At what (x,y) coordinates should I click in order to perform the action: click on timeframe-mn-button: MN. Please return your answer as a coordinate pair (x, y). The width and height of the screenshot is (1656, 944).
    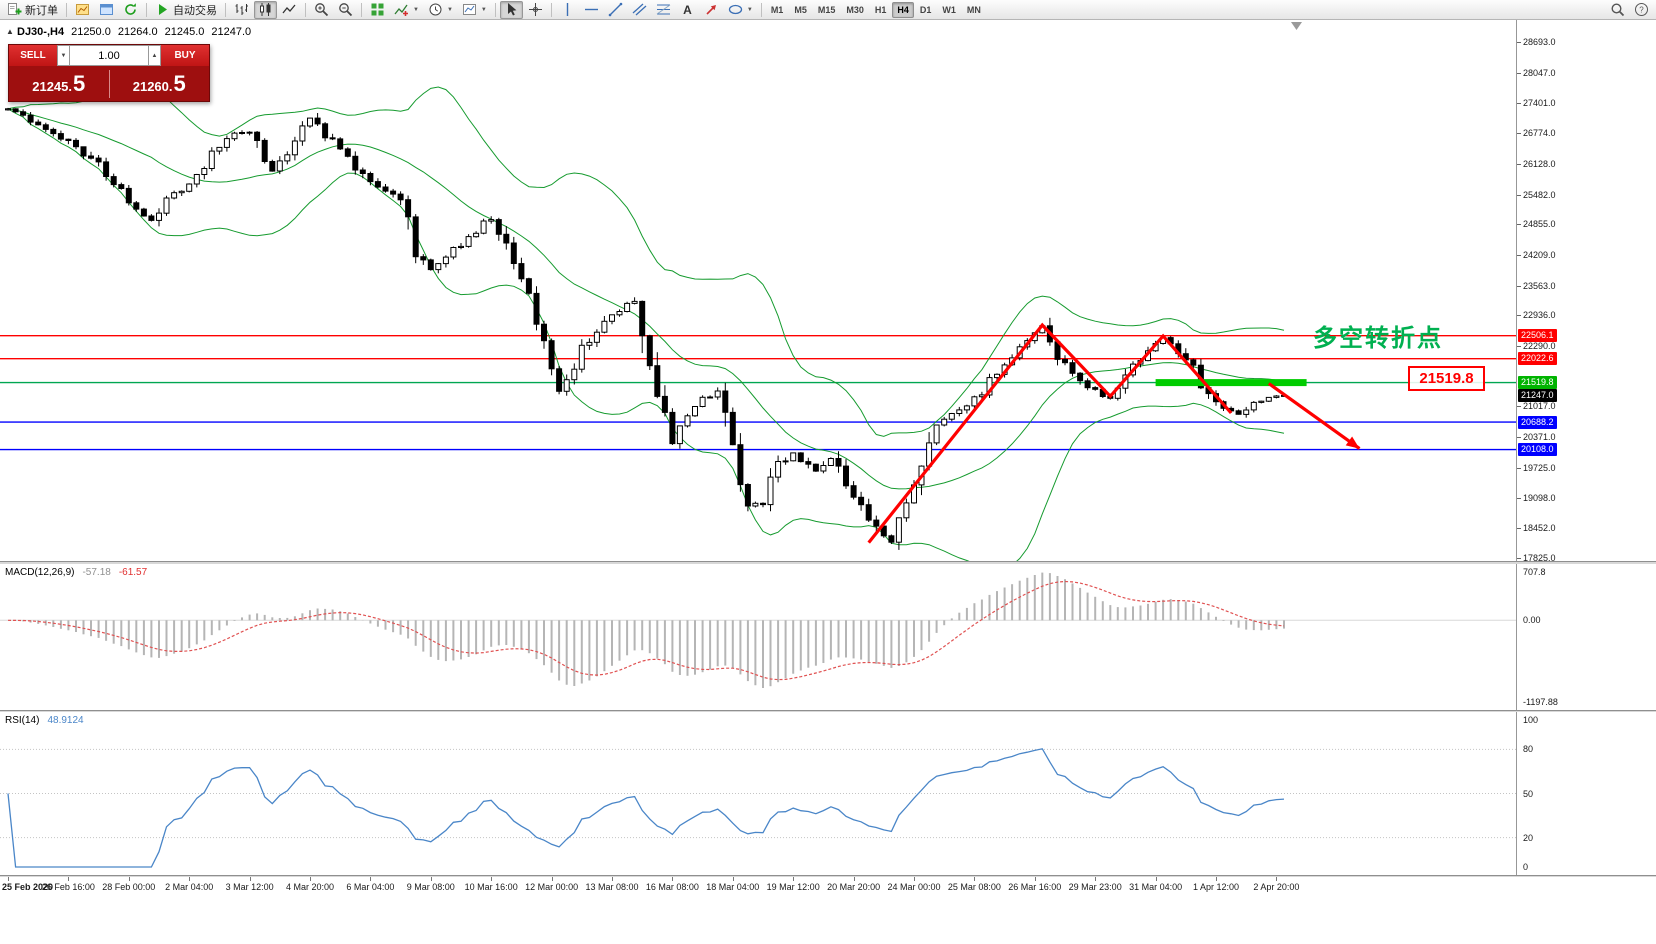
    Looking at the image, I should click on (973, 9).